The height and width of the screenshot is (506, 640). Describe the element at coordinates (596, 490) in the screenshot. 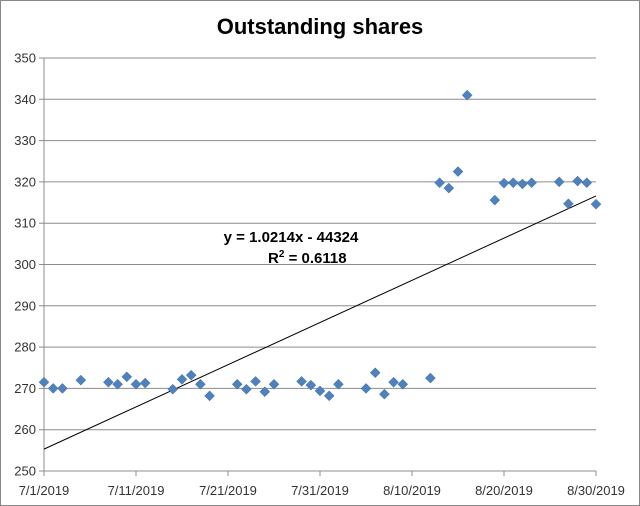

I see `x-tick-label: 8/30/2019` at that location.